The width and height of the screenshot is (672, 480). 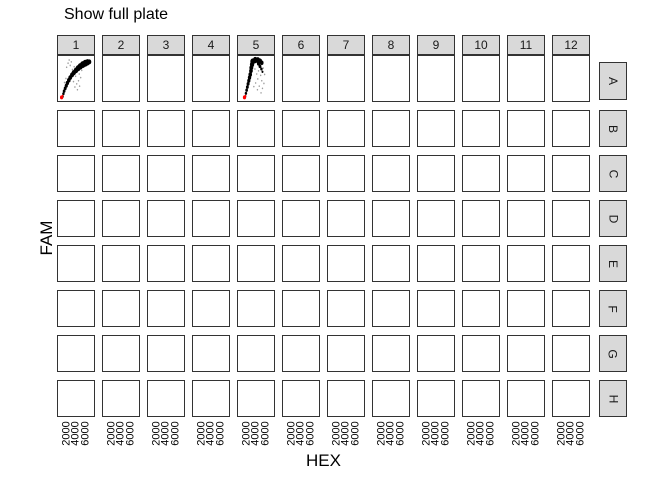 I want to click on well-E11, so click(x=526, y=263).